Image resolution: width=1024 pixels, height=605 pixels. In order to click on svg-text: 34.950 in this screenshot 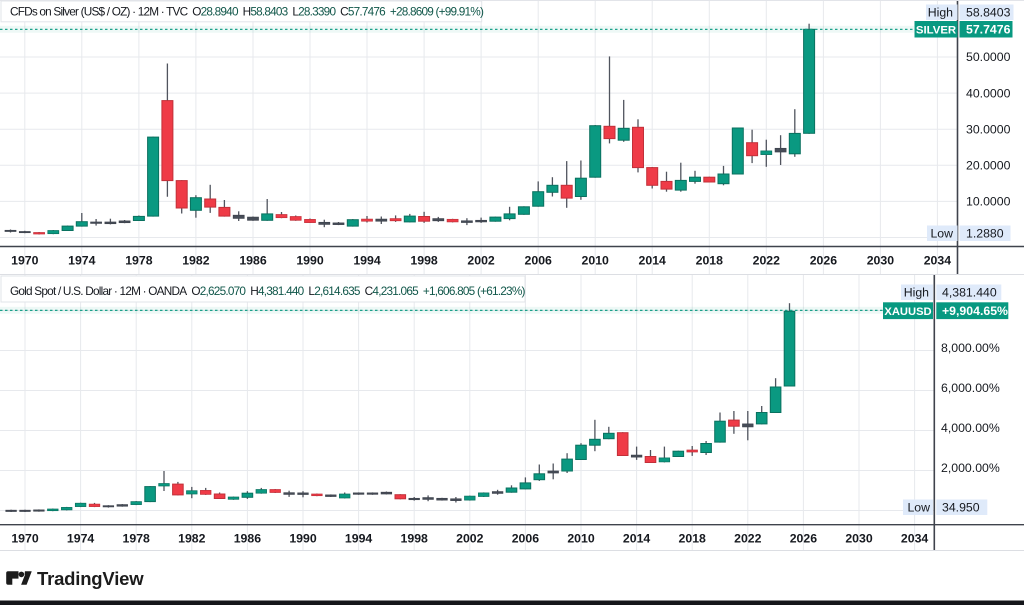, I will do `click(961, 507)`.